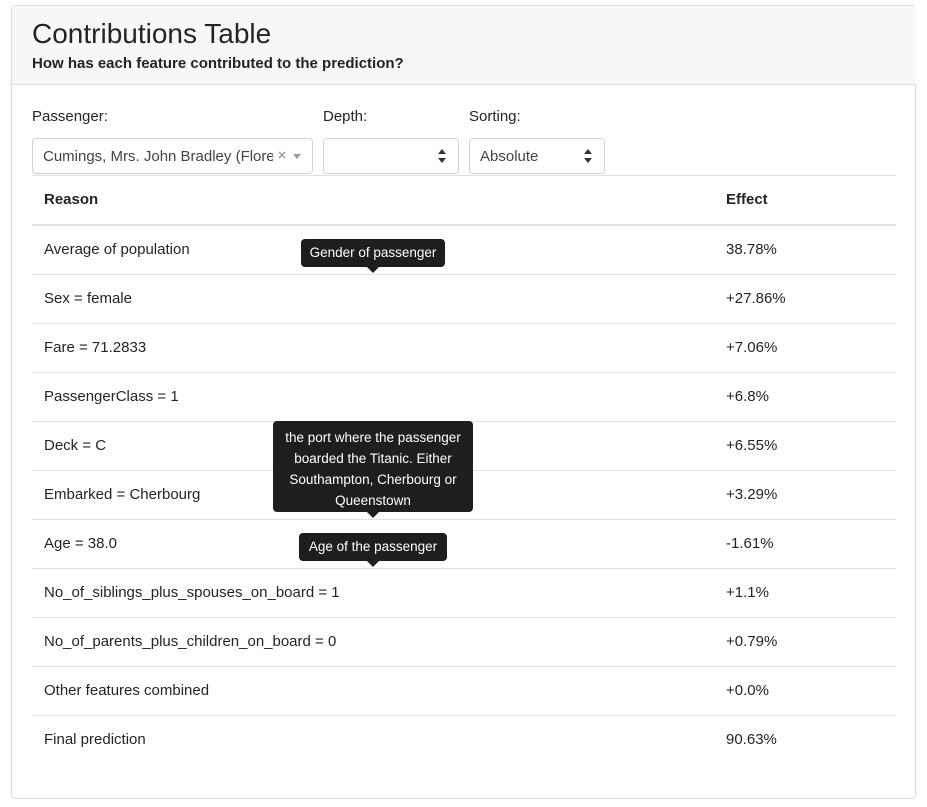  What do you see at coordinates (71, 199) in the screenshot?
I see `table-header-cell: Reason` at bounding box center [71, 199].